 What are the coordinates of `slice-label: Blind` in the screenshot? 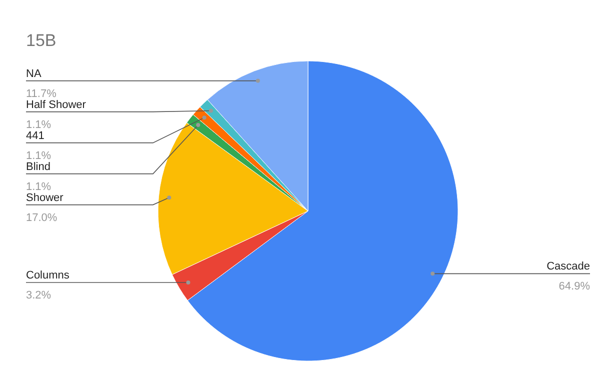 It's located at (38, 166).